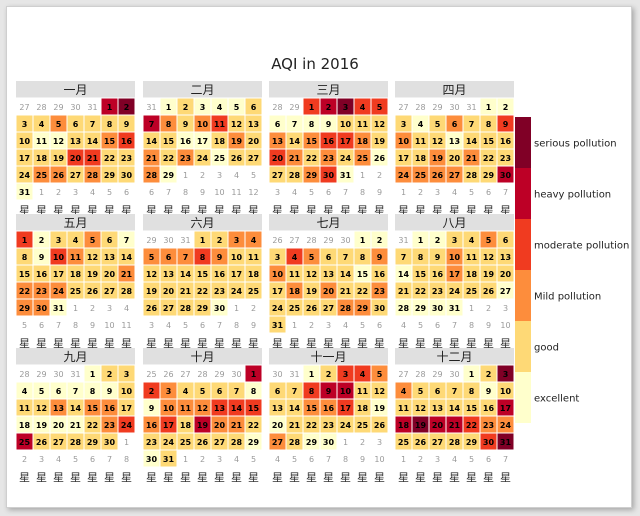  Describe the element at coordinates (581, 246) in the screenshot. I see `legend-label: moderate pollution` at that location.